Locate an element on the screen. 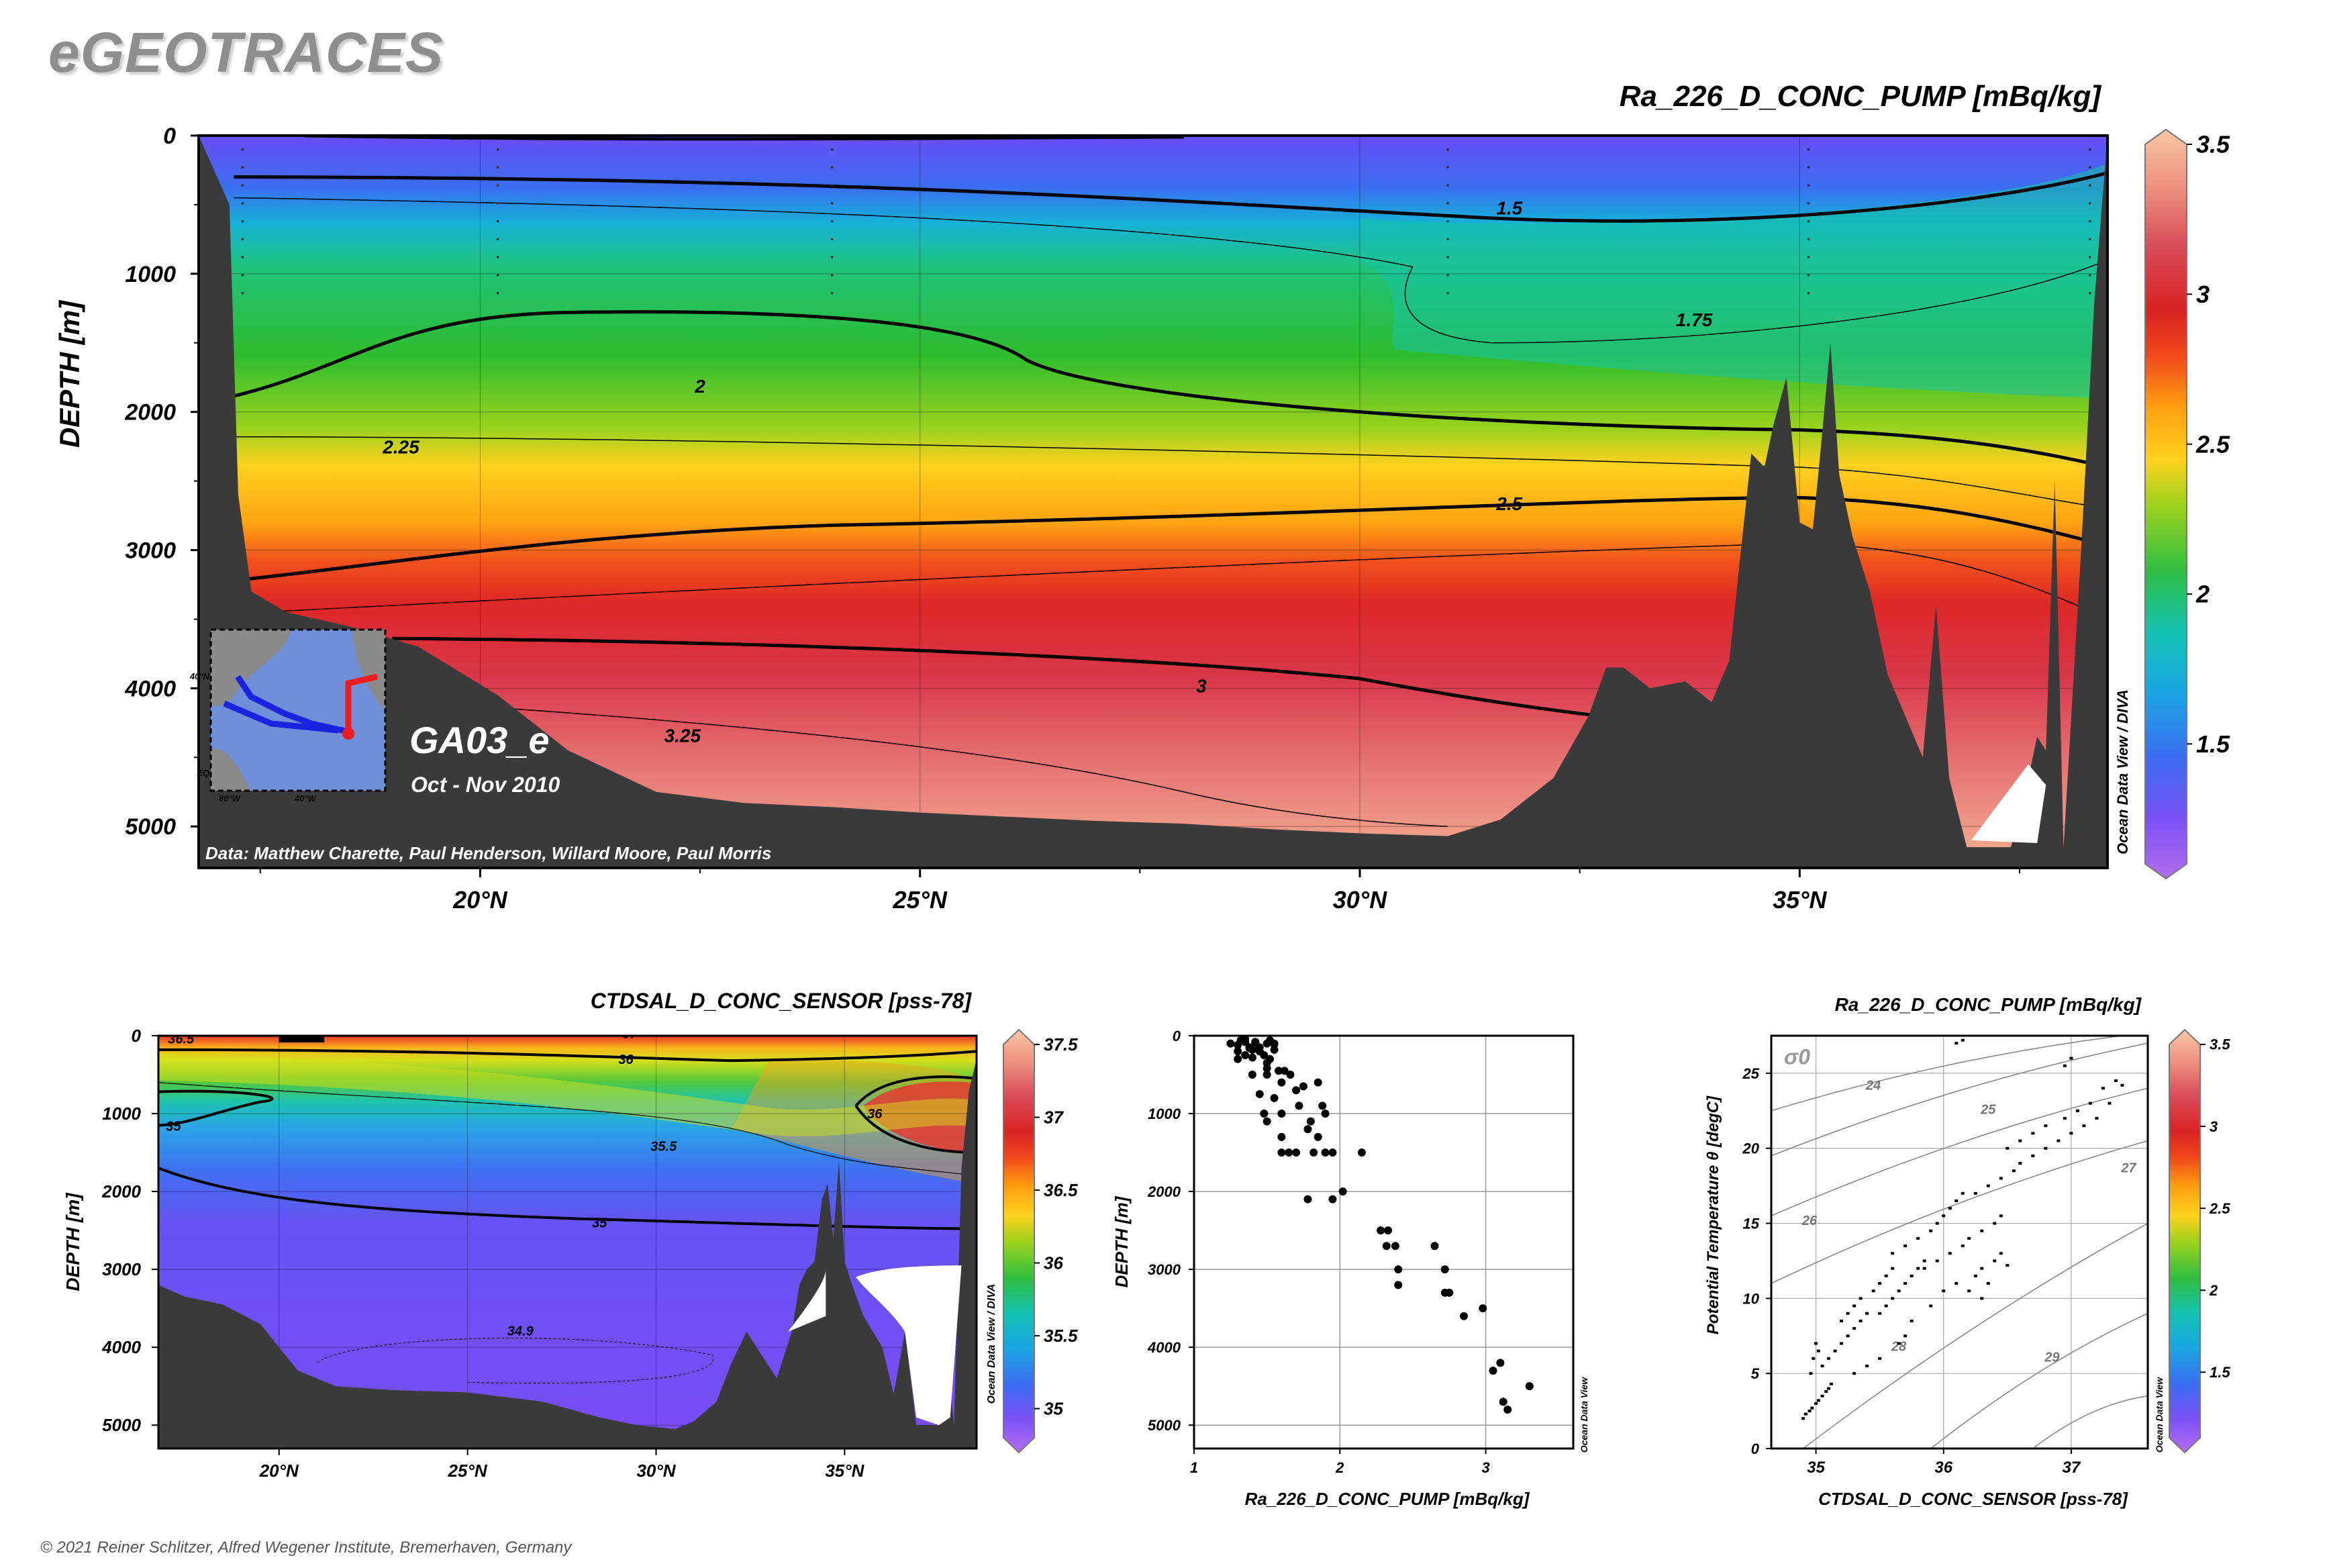 This screenshot has height=1568, width=2327. y-tick-label: 0 is located at coordinates (169, 136).